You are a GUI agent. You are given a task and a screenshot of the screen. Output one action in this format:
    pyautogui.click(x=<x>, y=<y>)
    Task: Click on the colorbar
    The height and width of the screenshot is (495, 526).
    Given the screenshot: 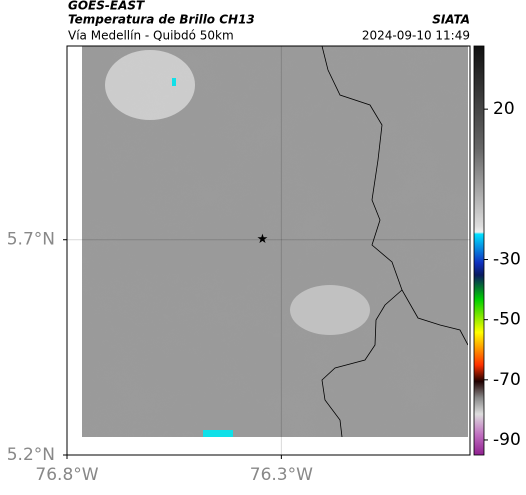 What is the action you would take?
    pyautogui.click(x=479, y=250)
    